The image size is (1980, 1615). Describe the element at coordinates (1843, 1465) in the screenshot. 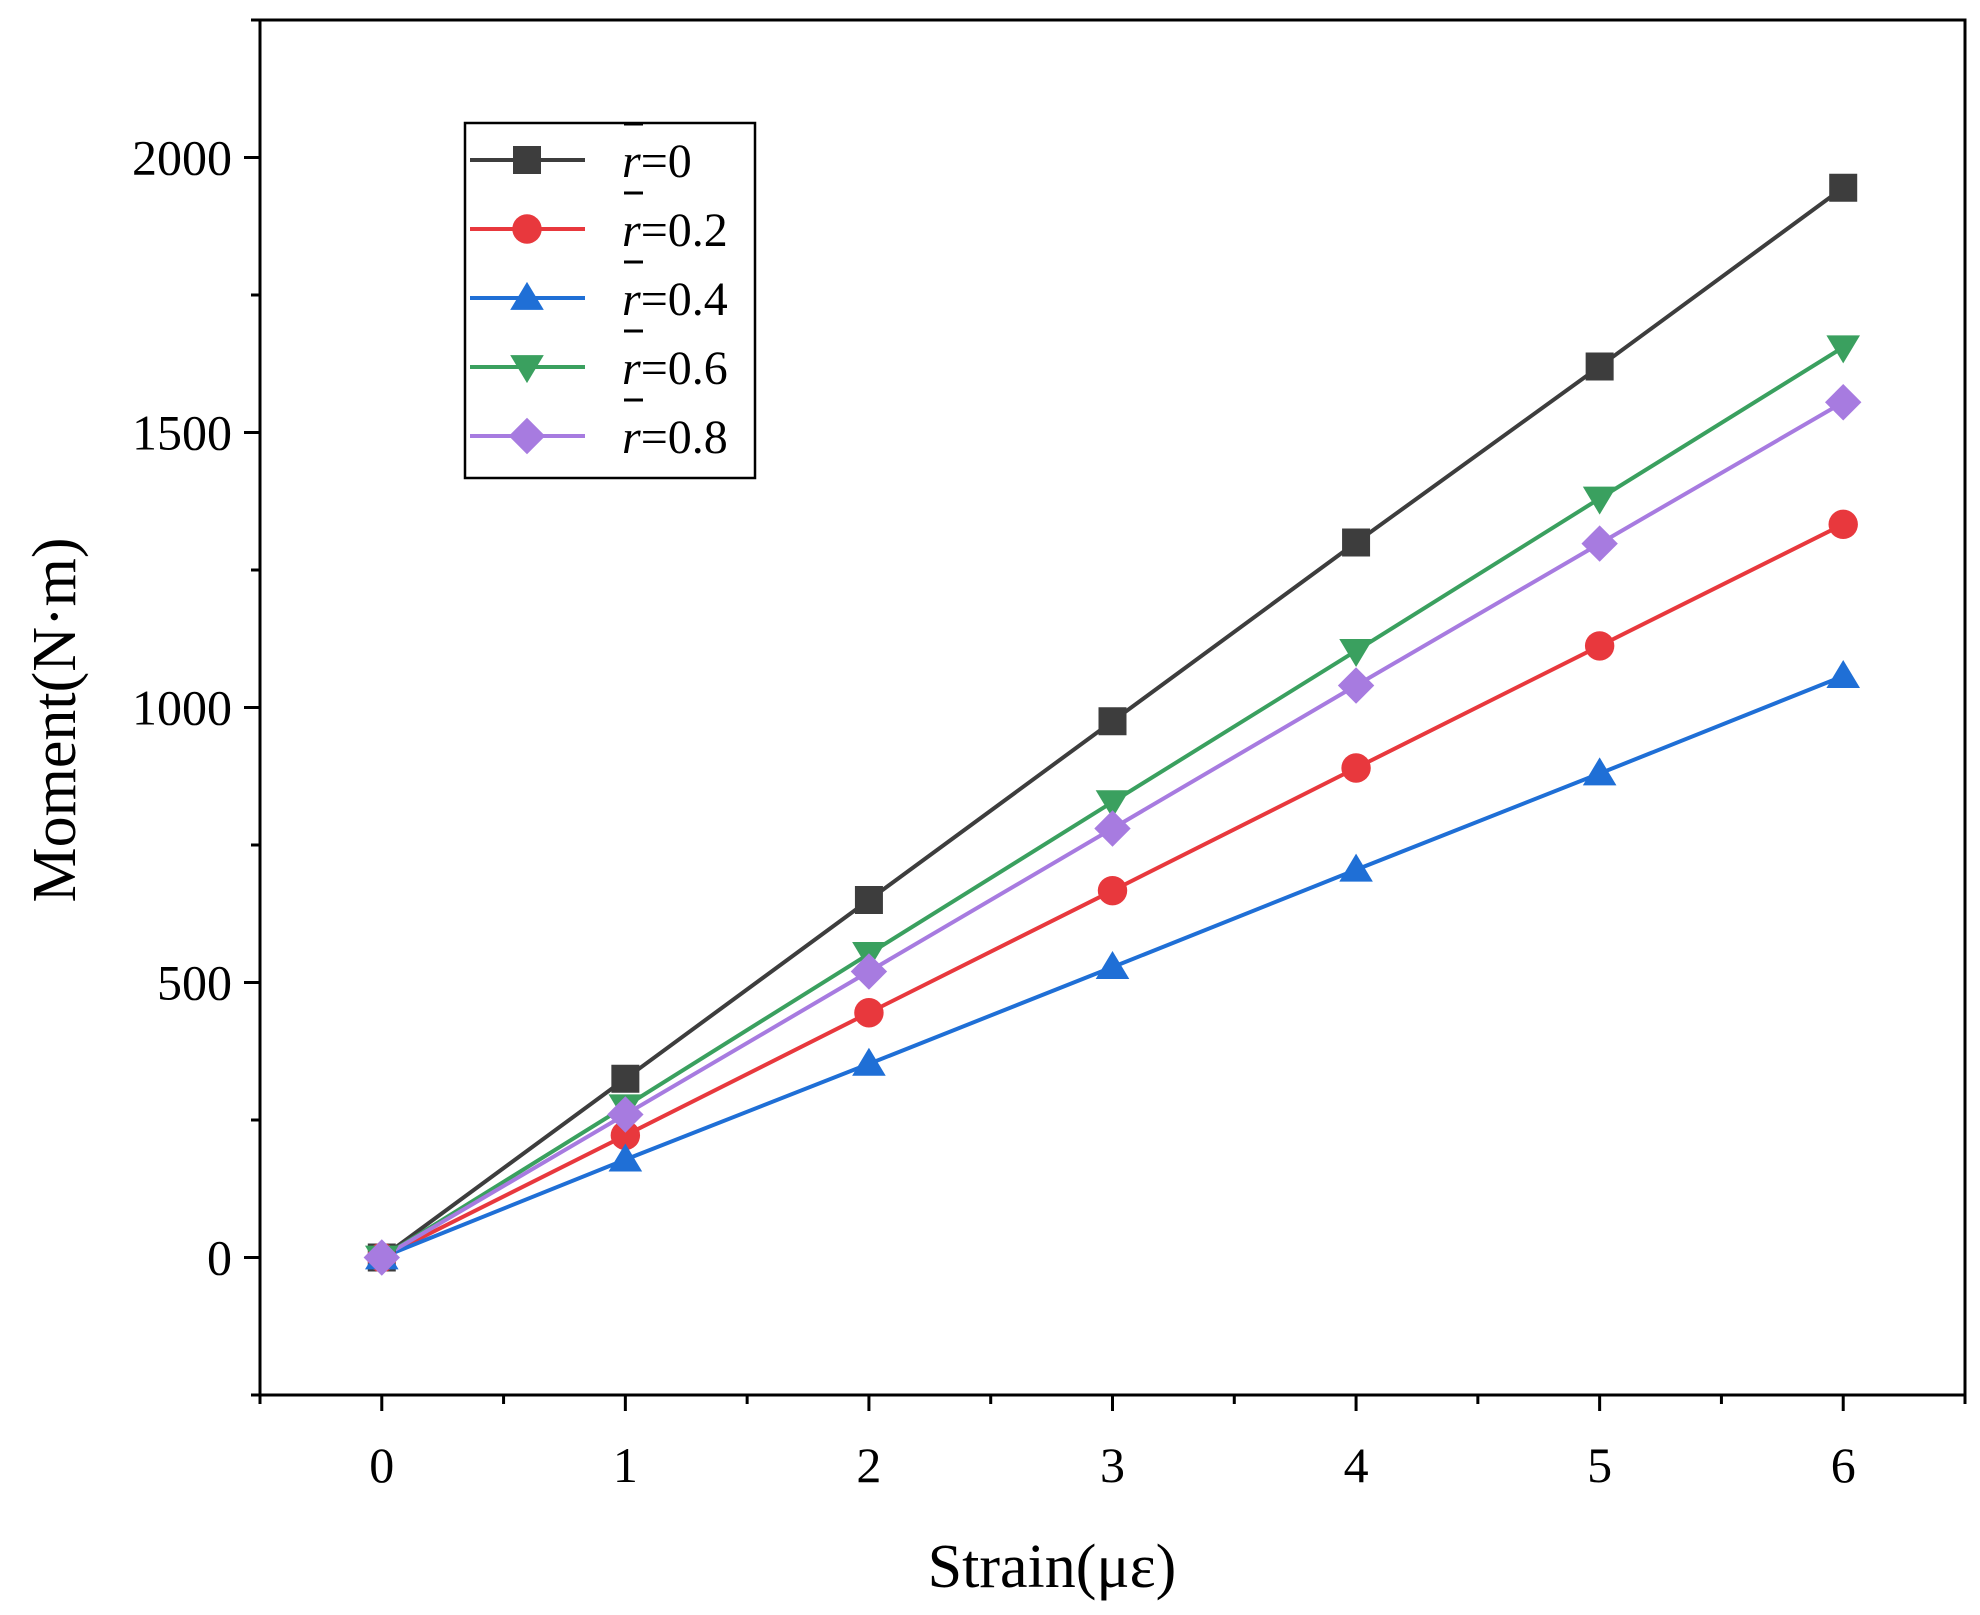

I see `x-tick-label: 6` at that location.